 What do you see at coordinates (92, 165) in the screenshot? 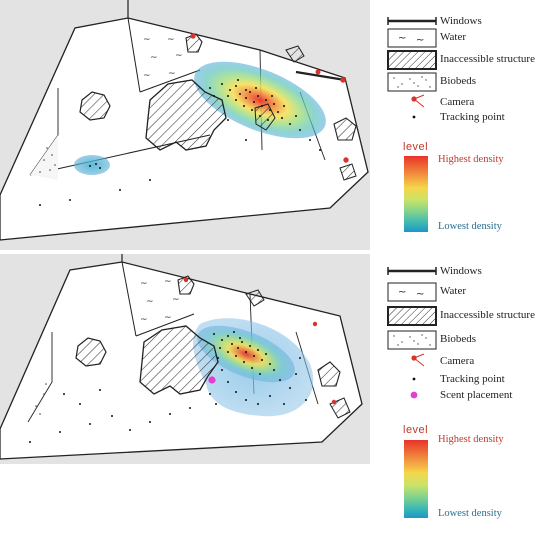
I see `density-heatmap-small` at bounding box center [92, 165].